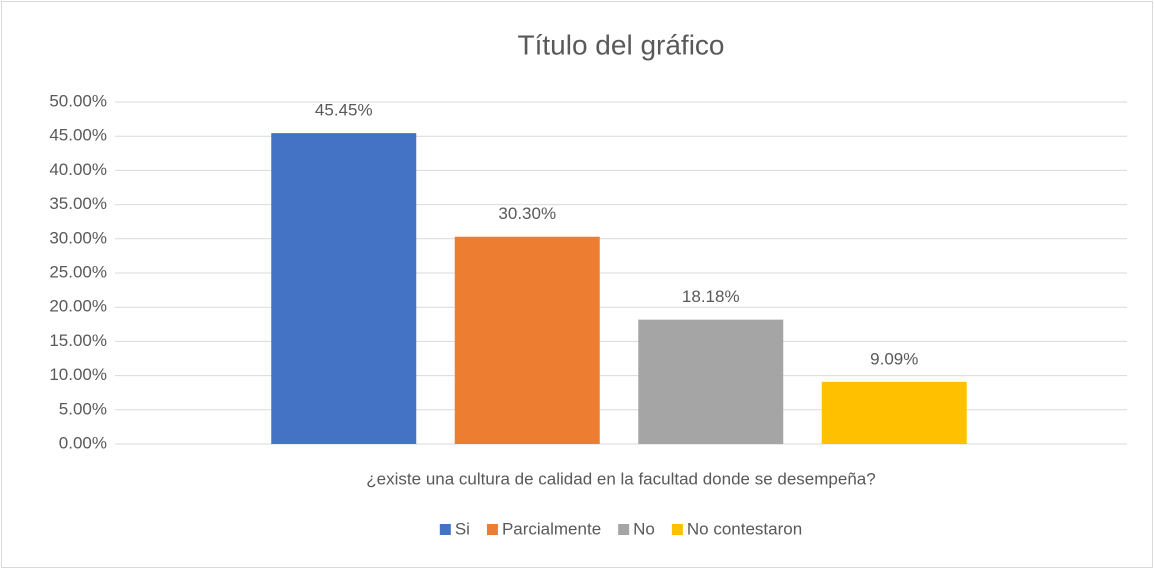 The width and height of the screenshot is (1154, 569). I want to click on y-tick-label: 35.00%, so click(78, 203).